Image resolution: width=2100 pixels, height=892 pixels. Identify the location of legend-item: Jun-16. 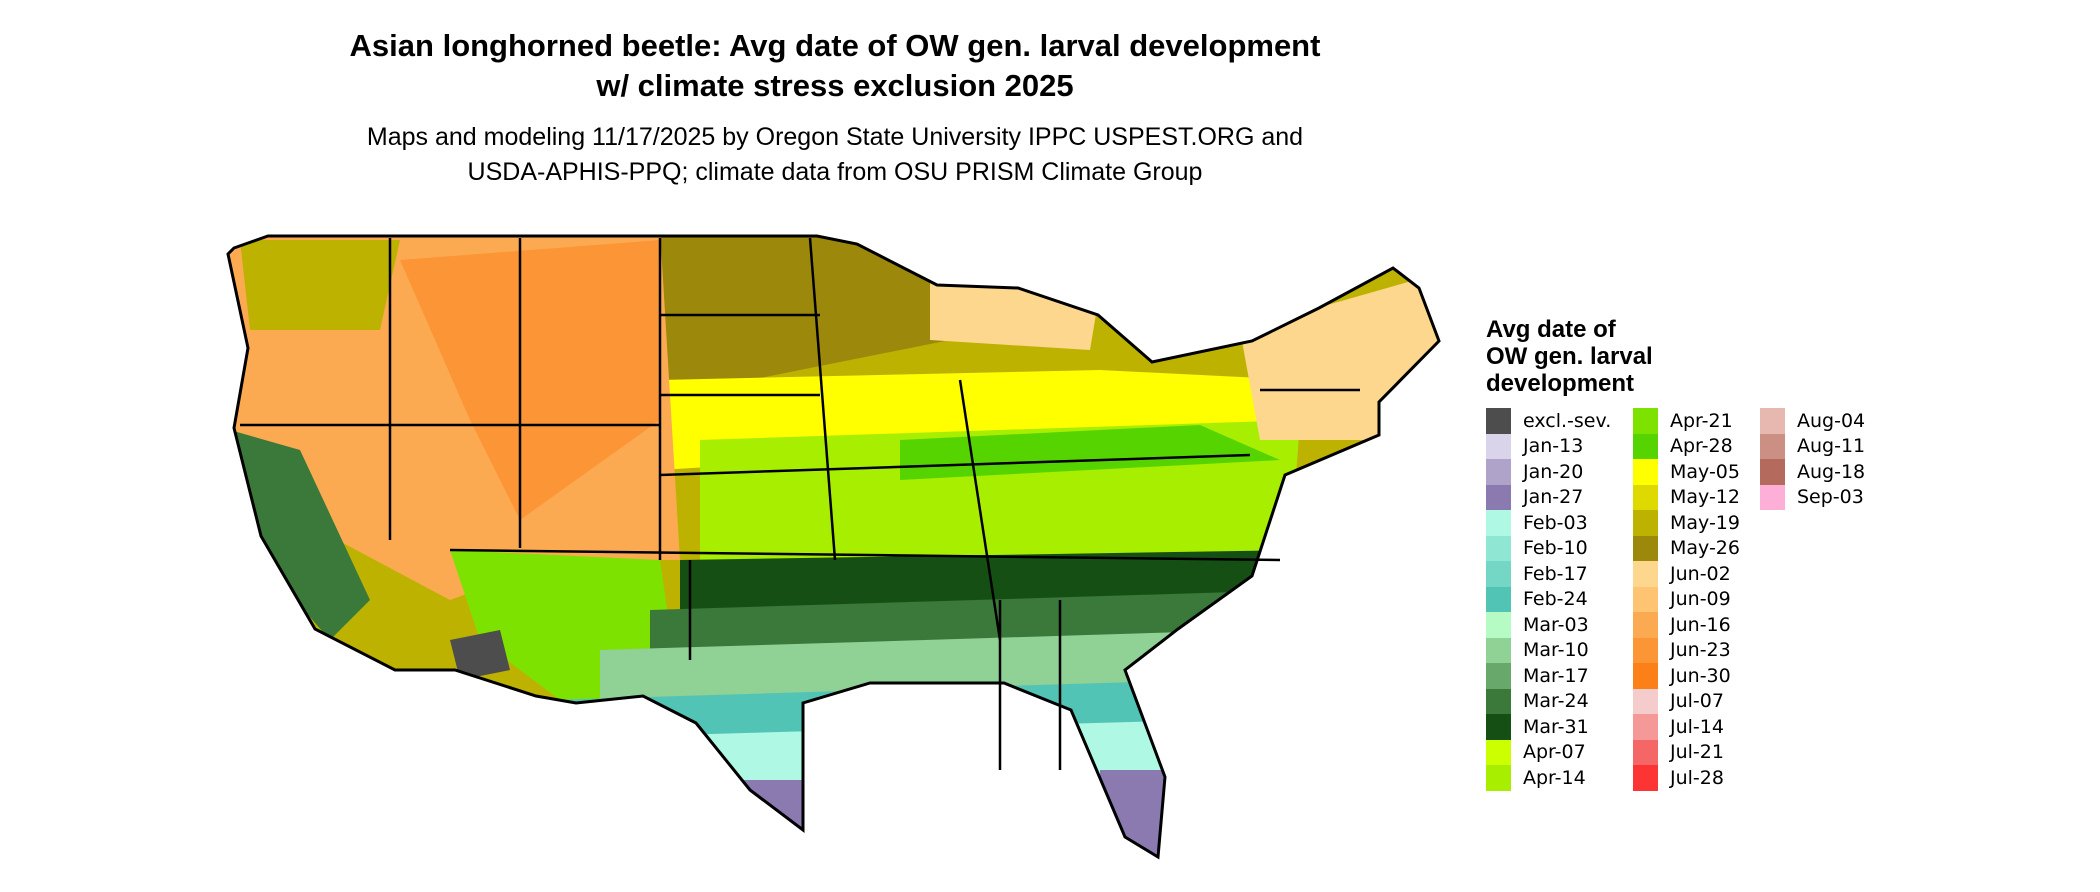
(1696, 625).